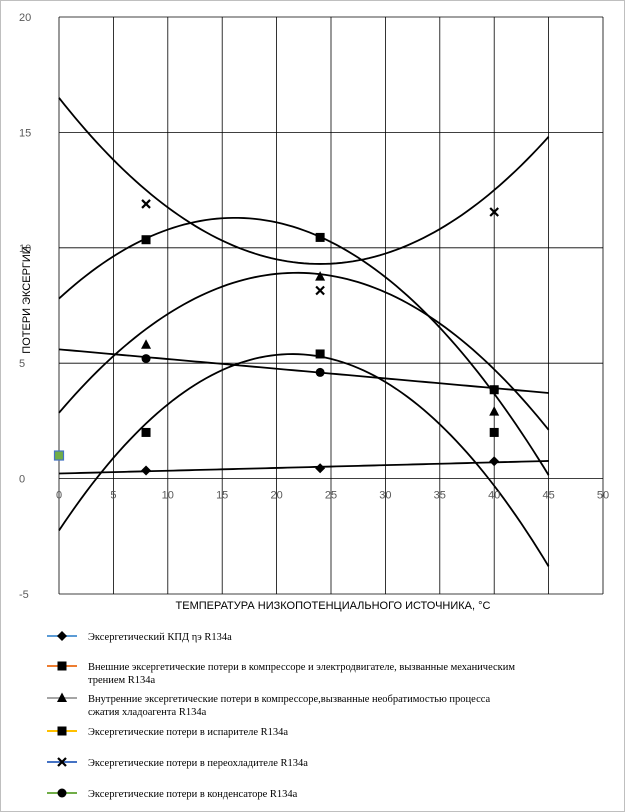  I want to click on x-tick-label: 25, so click(331, 496).